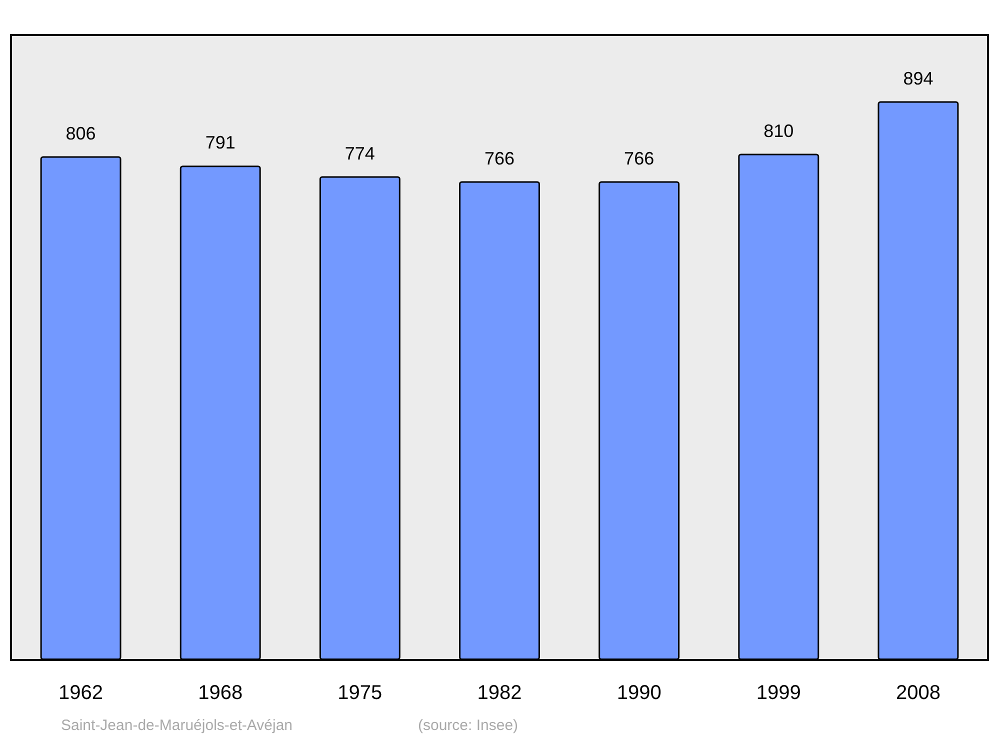 This screenshot has width=1000, height=747. I want to click on text: (source: Insee), so click(468, 725).